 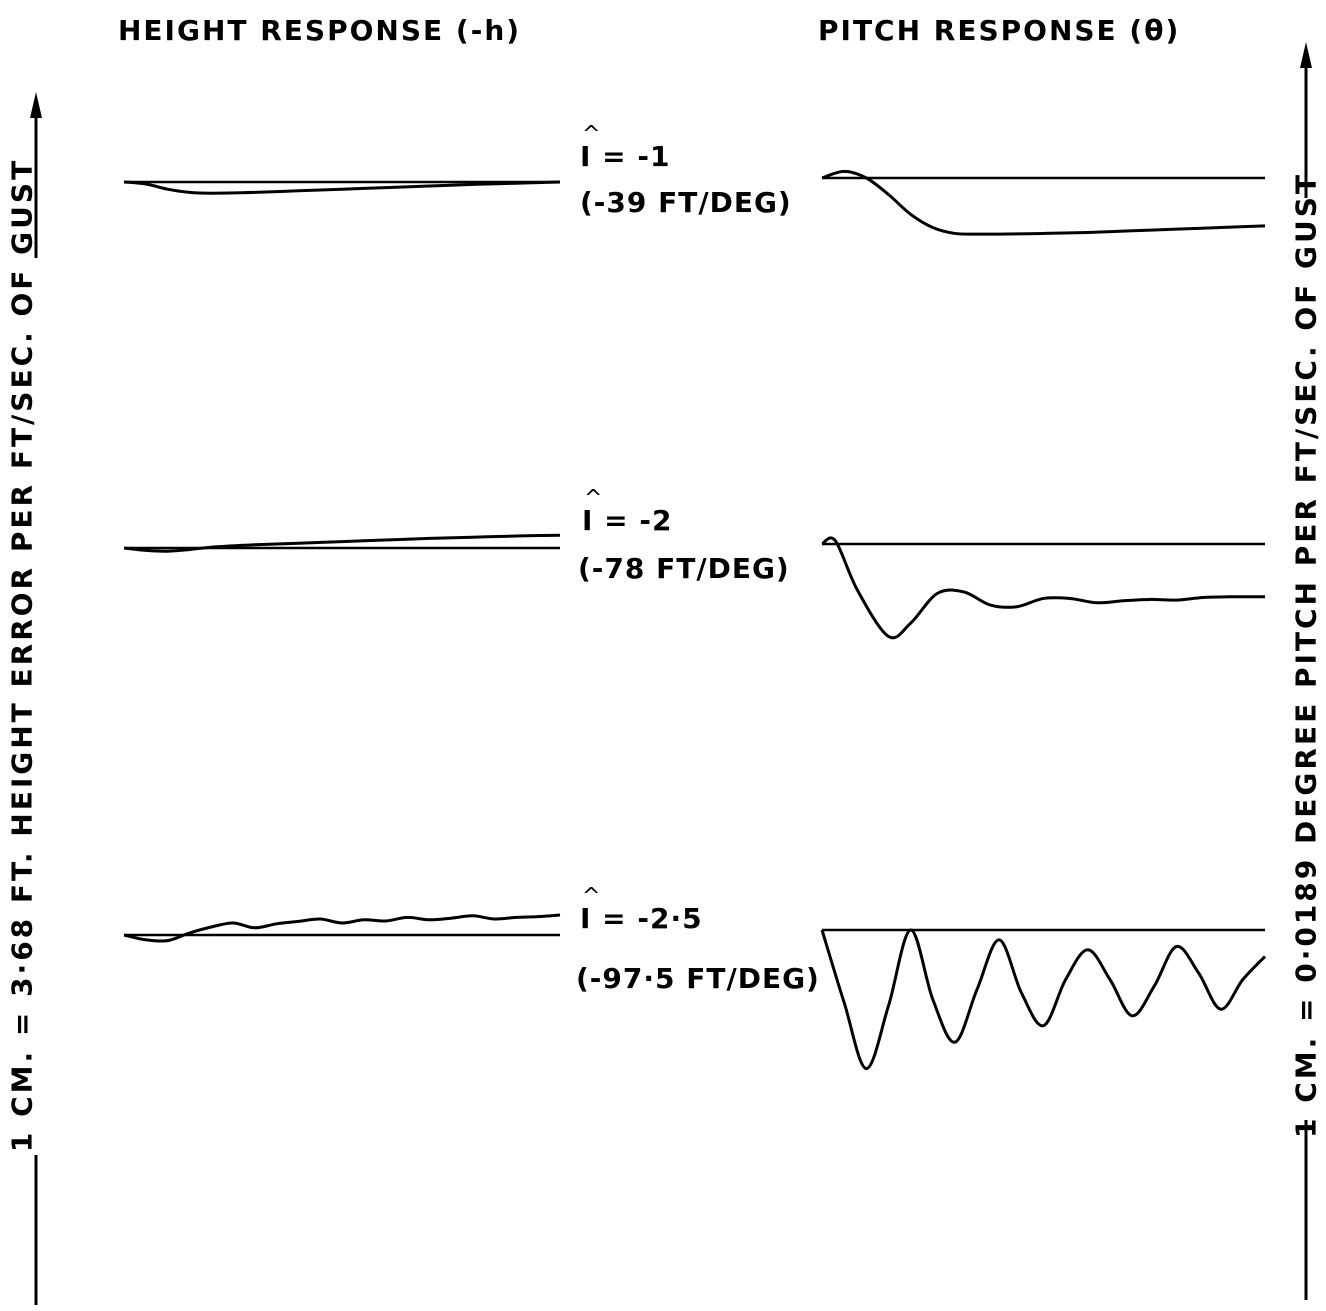 What do you see at coordinates (1306, 55) in the screenshot?
I see `right-arrow-head` at bounding box center [1306, 55].